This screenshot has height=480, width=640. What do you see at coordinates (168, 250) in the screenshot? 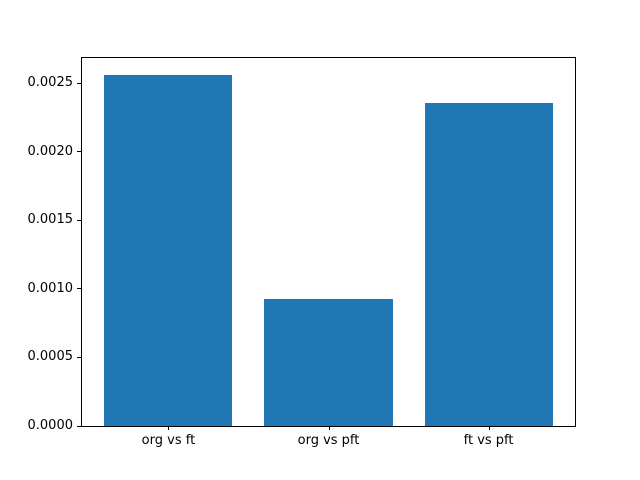
I see `bar-org-vs-ft` at bounding box center [168, 250].